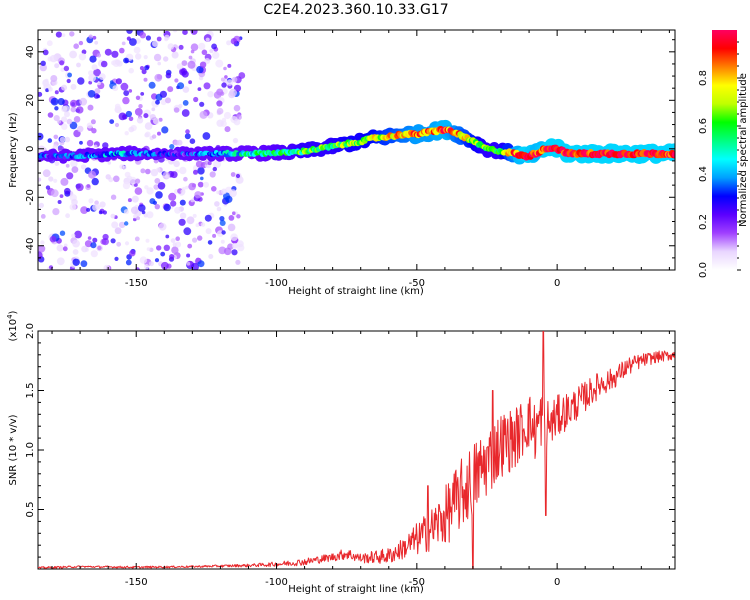 The height and width of the screenshot is (600, 750). I want to click on x-tick-label: -100, so click(276, 283).